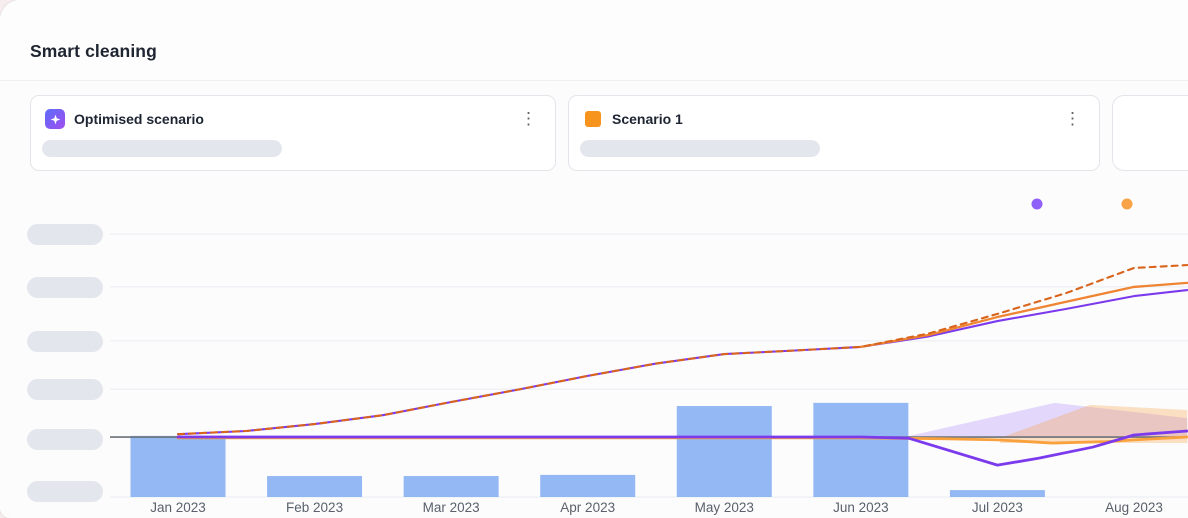 This screenshot has height=518, width=1188. I want to click on optimised-band-area, so click(1046, 420).